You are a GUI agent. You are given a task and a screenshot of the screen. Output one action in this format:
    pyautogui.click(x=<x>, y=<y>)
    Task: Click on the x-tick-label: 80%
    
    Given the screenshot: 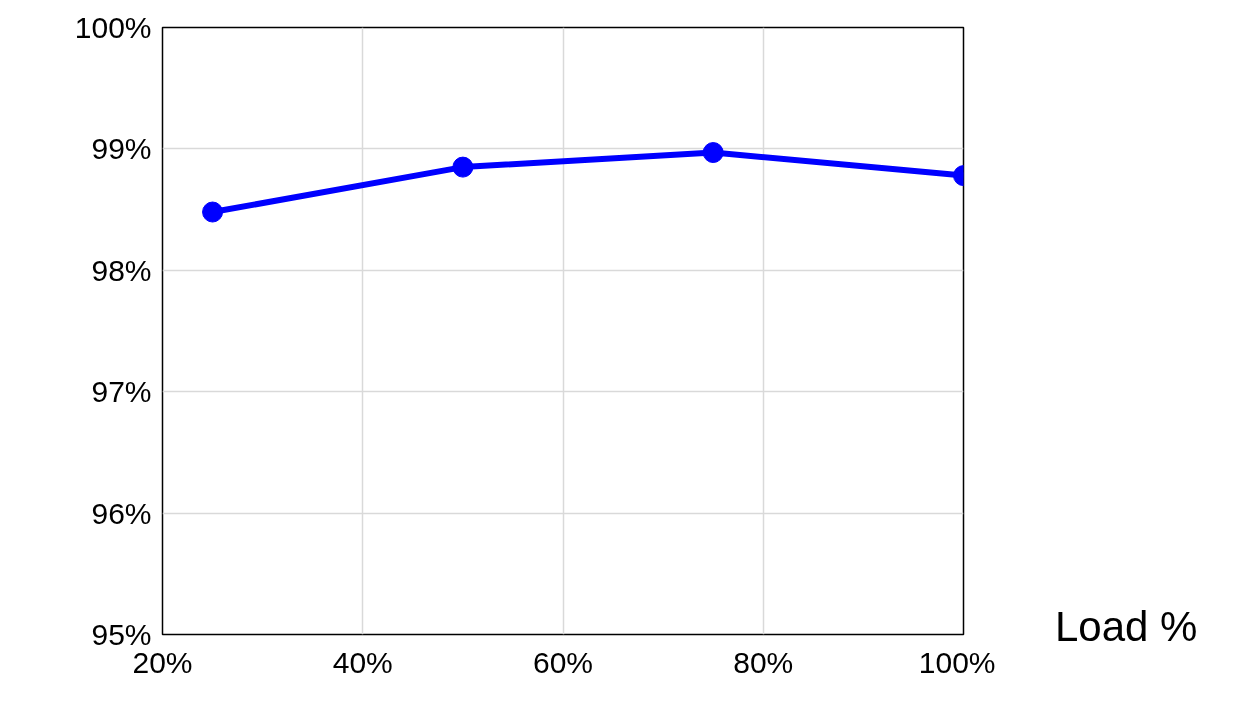 What is the action you would take?
    pyautogui.click(x=763, y=662)
    